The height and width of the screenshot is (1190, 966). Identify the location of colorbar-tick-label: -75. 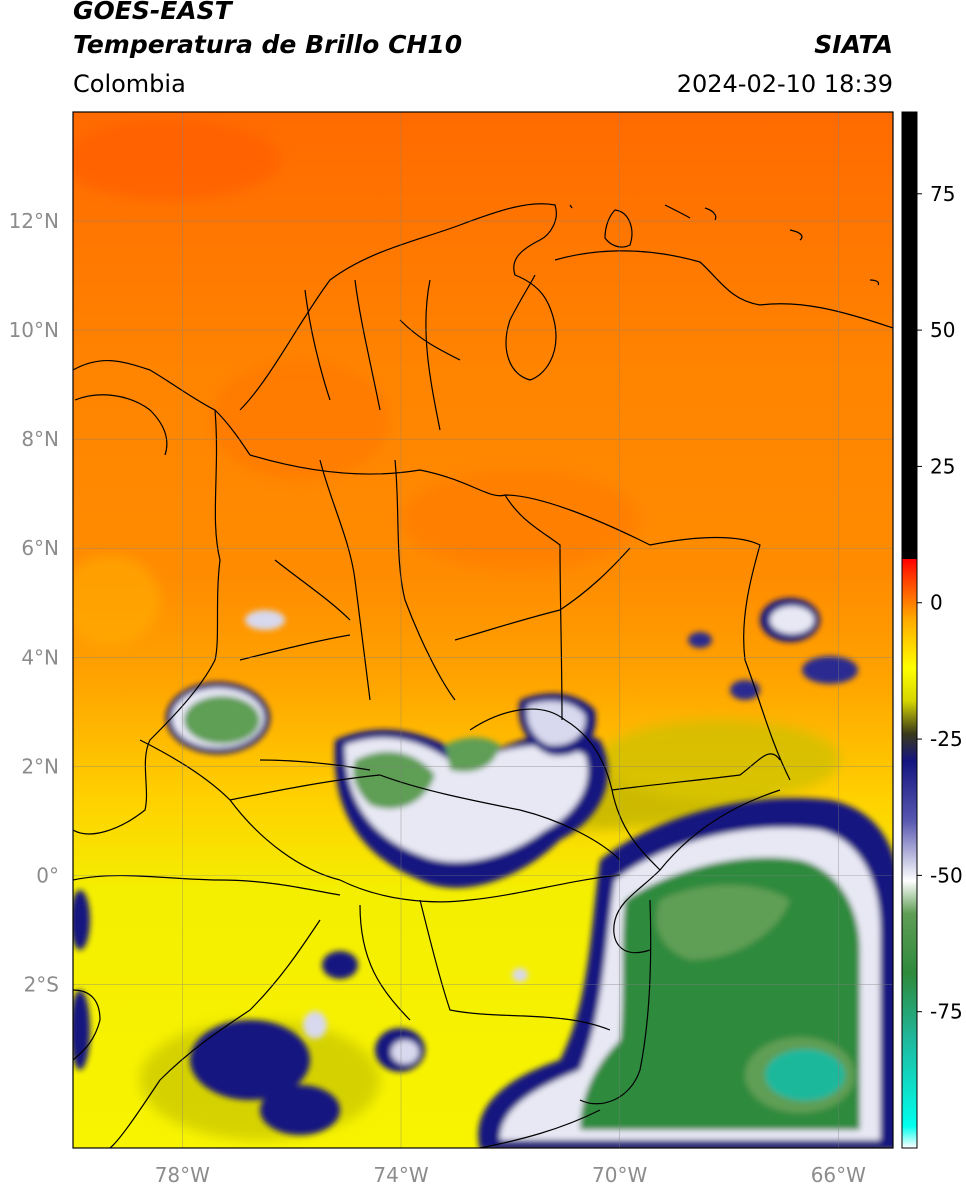
(946, 1012).